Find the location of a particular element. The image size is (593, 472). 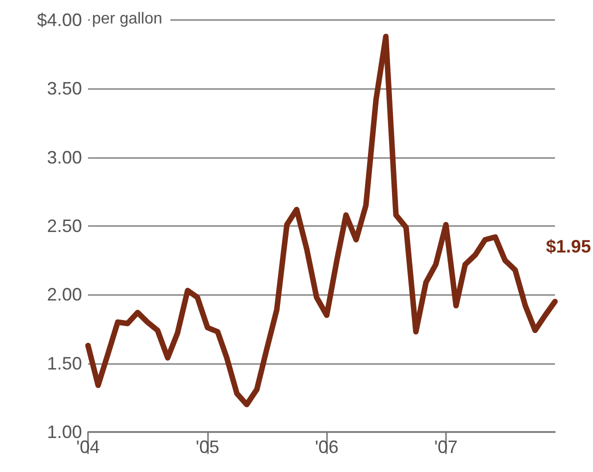

y-axis-title: per gallon is located at coordinates (127, 19).